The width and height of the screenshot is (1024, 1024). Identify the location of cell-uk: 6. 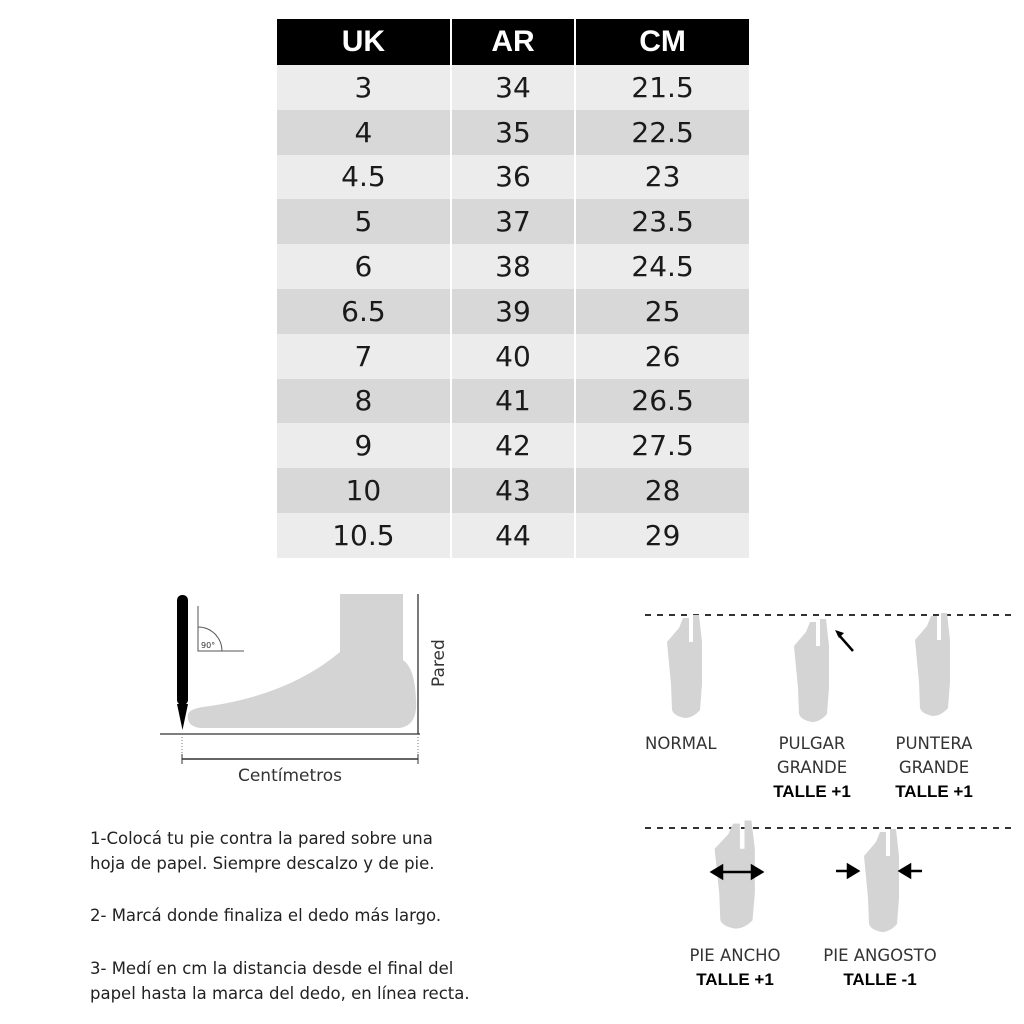
(364, 266).